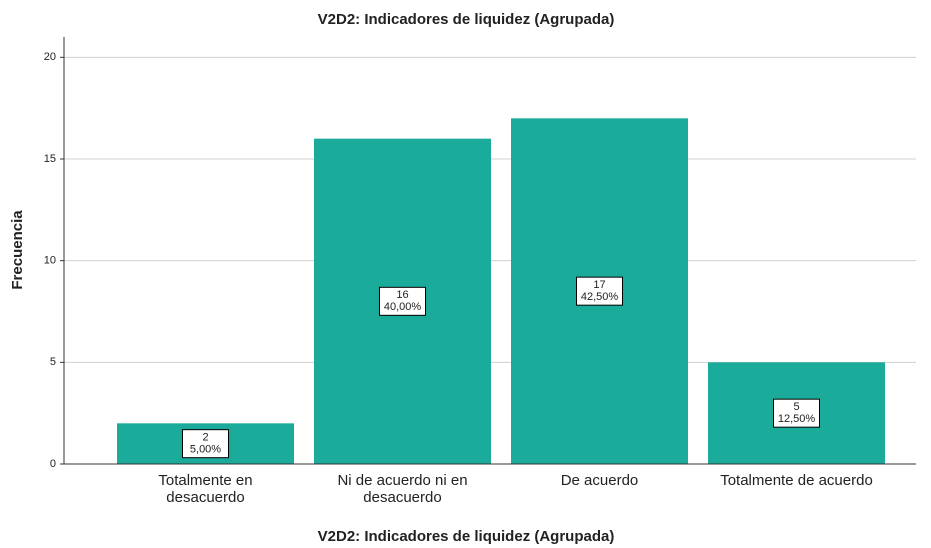 The width and height of the screenshot is (931, 548). What do you see at coordinates (50, 57) in the screenshot?
I see `y-tick-label: 20` at bounding box center [50, 57].